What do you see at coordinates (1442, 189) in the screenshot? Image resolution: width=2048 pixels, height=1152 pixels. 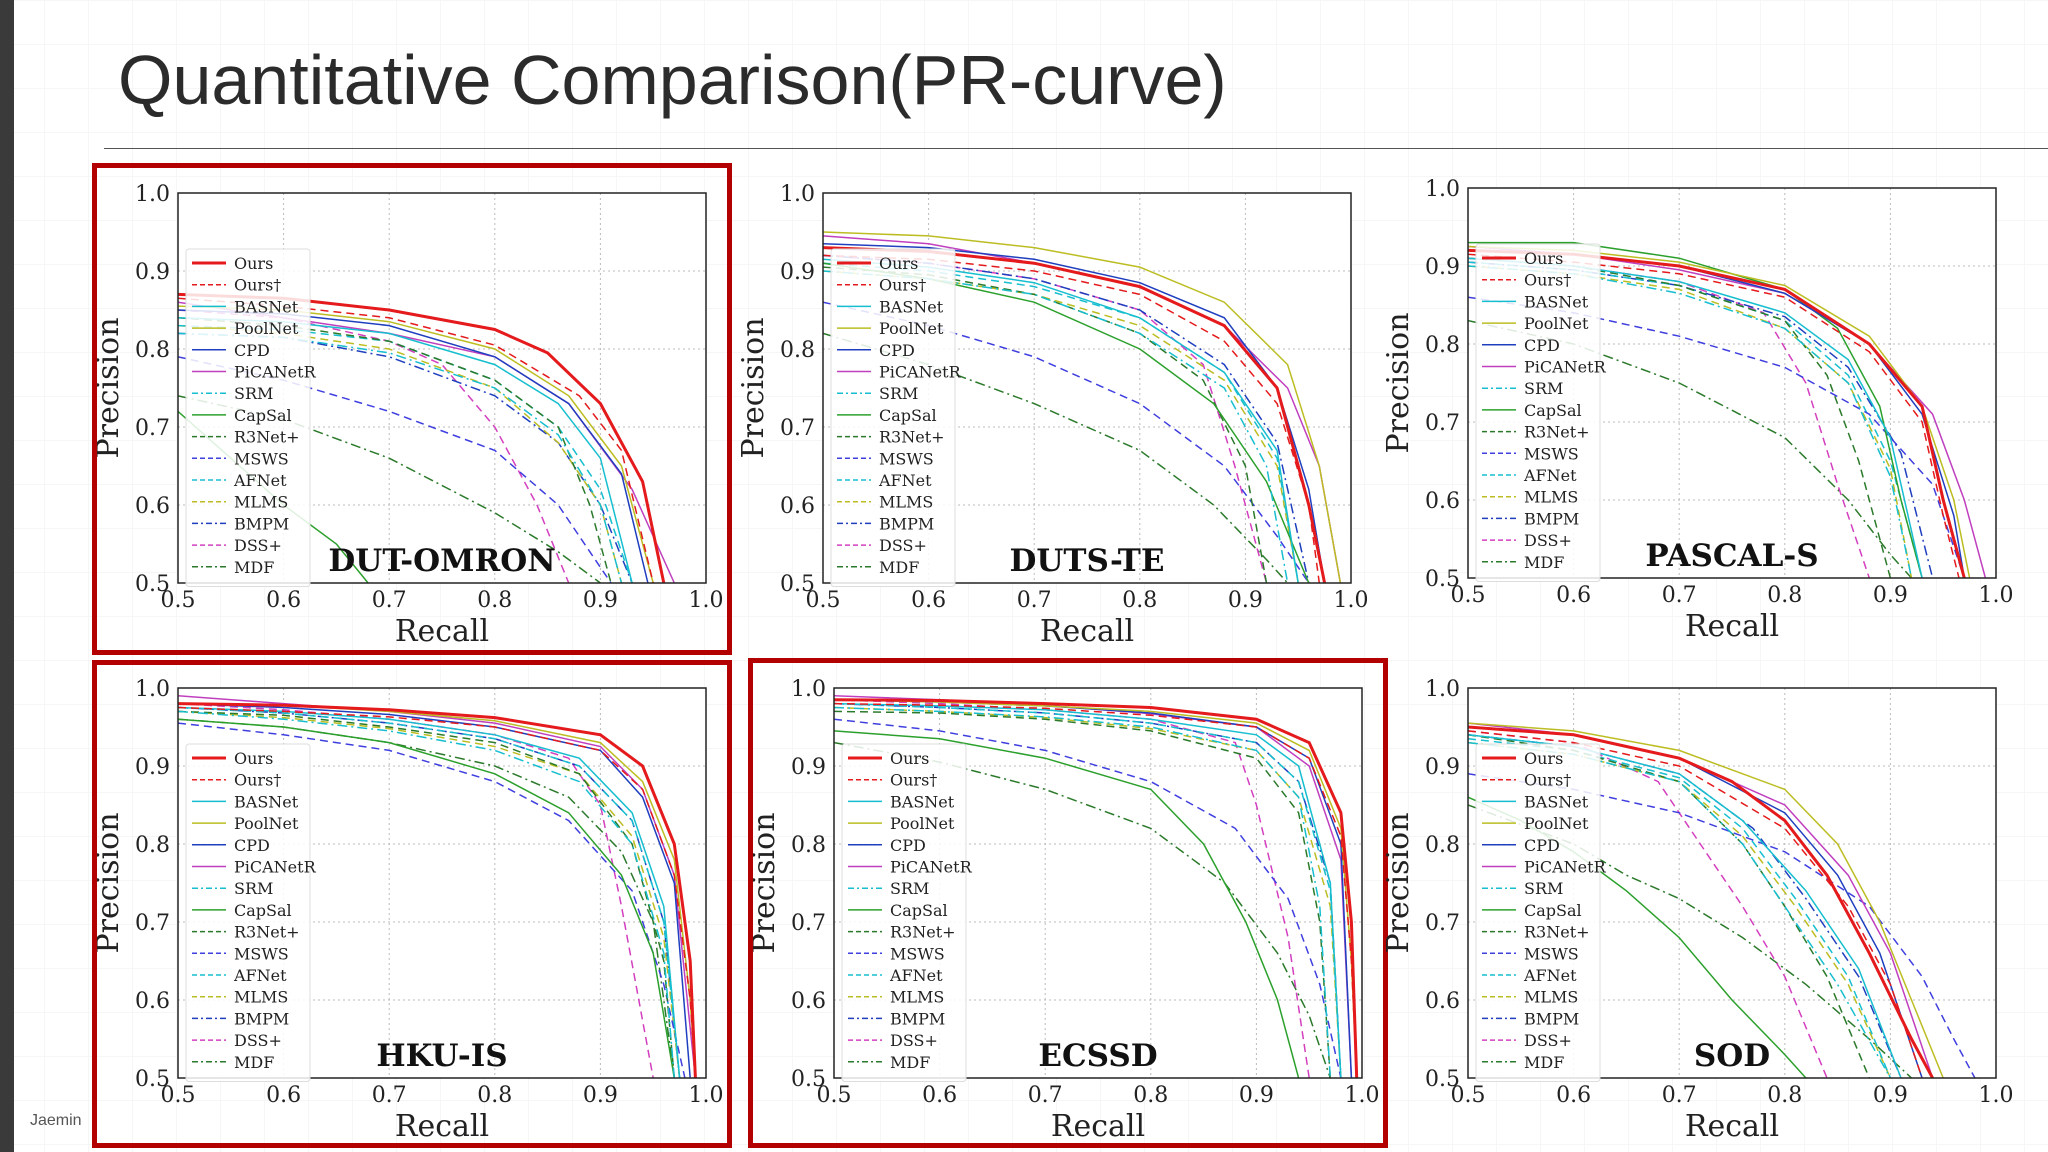 I see `y-tick-label: 1.0` at bounding box center [1442, 189].